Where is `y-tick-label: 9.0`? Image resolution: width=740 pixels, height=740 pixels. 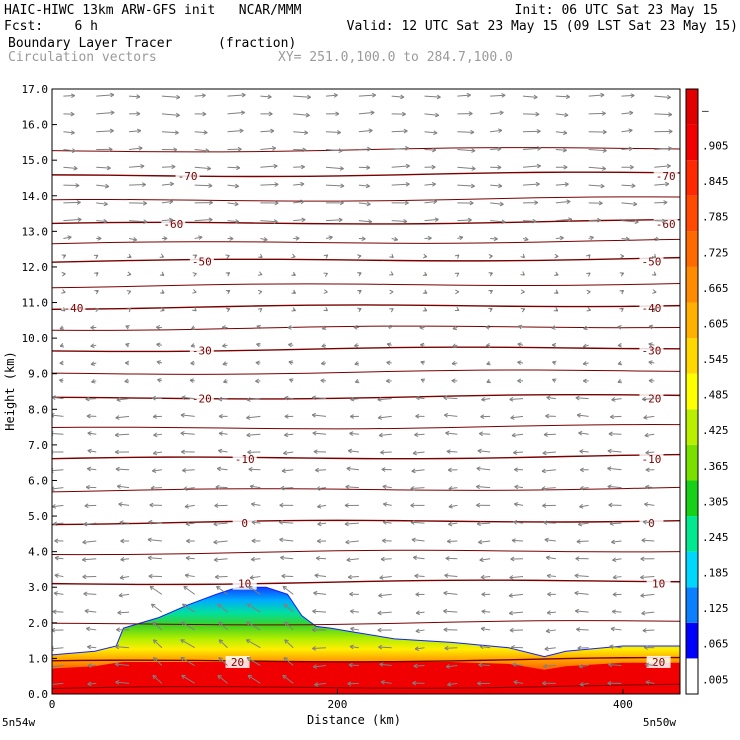
y-tick-label: 9.0 is located at coordinates (38, 374).